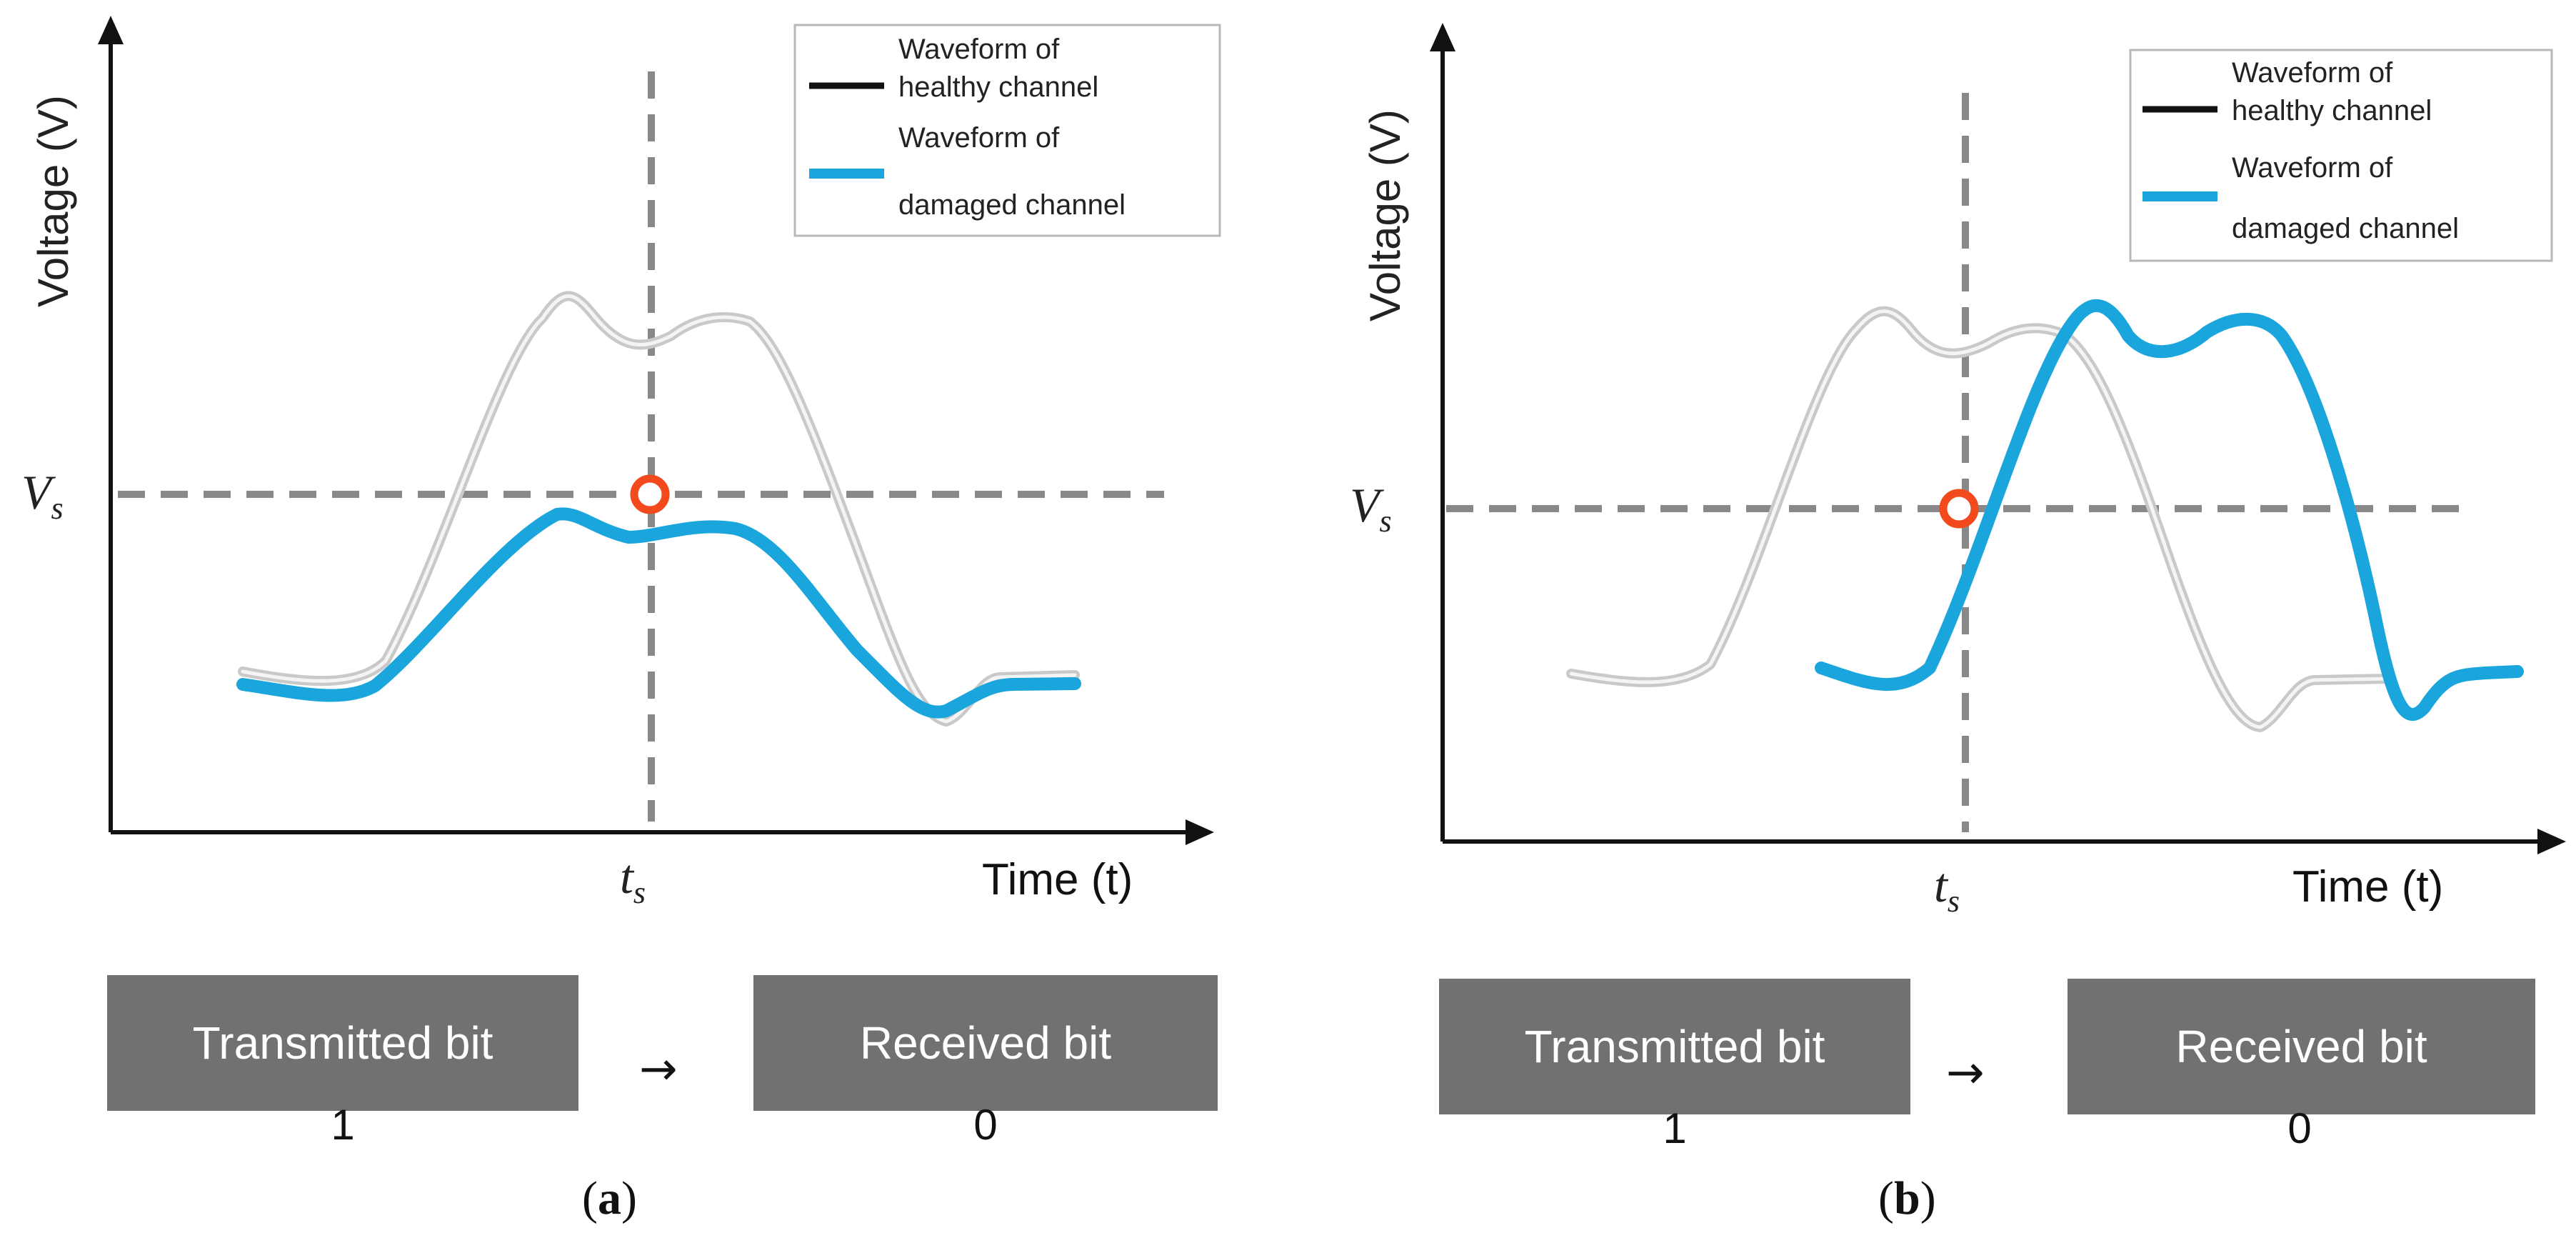  I want to click on healthy-waveform, so click(1980, 519).